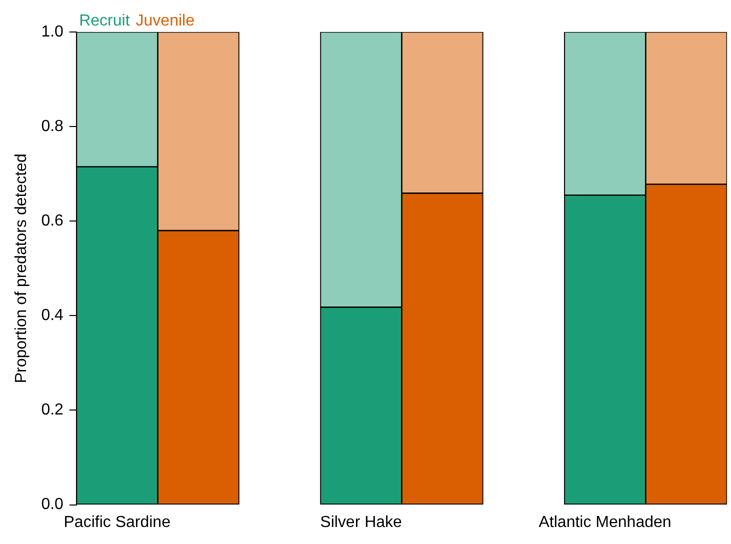  I want to click on y-tick-label: 0.2, so click(52, 410).